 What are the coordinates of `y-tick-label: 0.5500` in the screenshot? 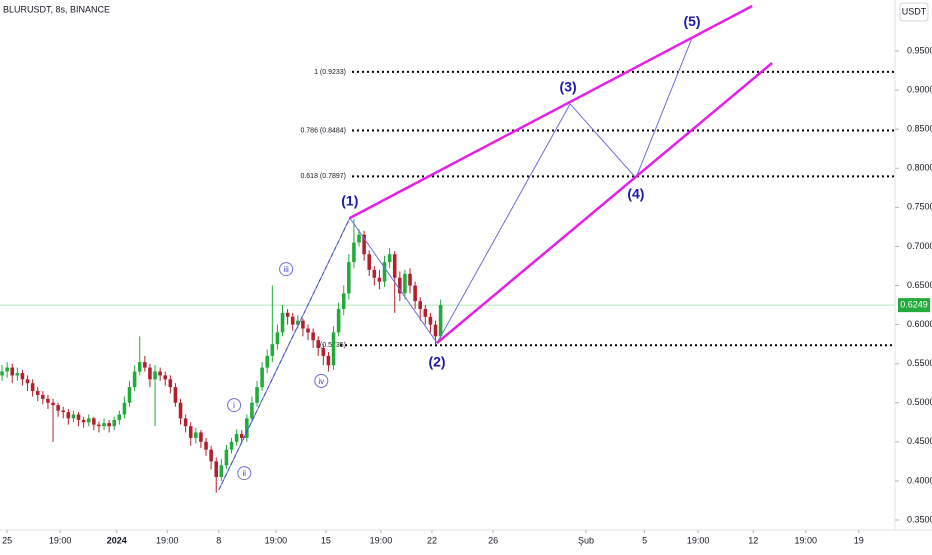 It's located at (919, 363).